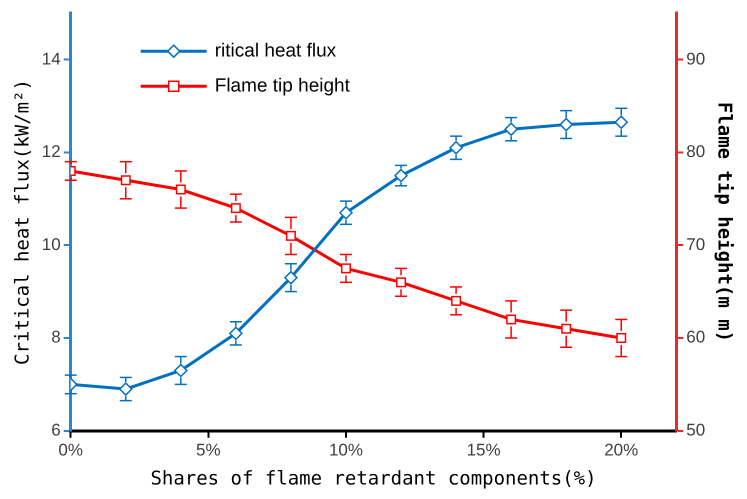 This screenshot has height=499, width=747. What do you see at coordinates (696, 430) in the screenshot?
I see `y2-tick-label: 50` at bounding box center [696, 430].